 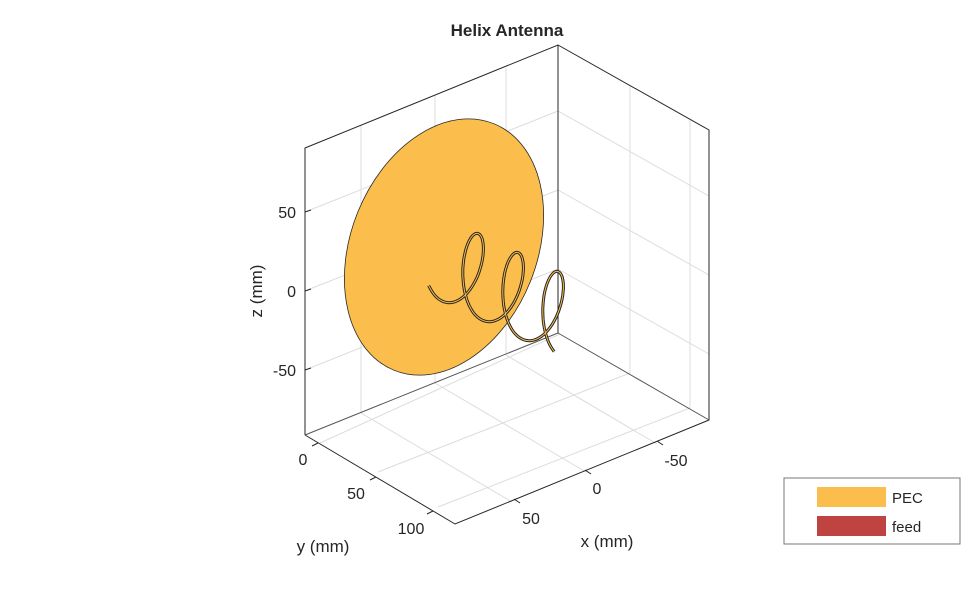 What do you see at coordinates (872, 511) in the screenshot?
I see `legend: PEC feed` at bounding box center [872, 511].